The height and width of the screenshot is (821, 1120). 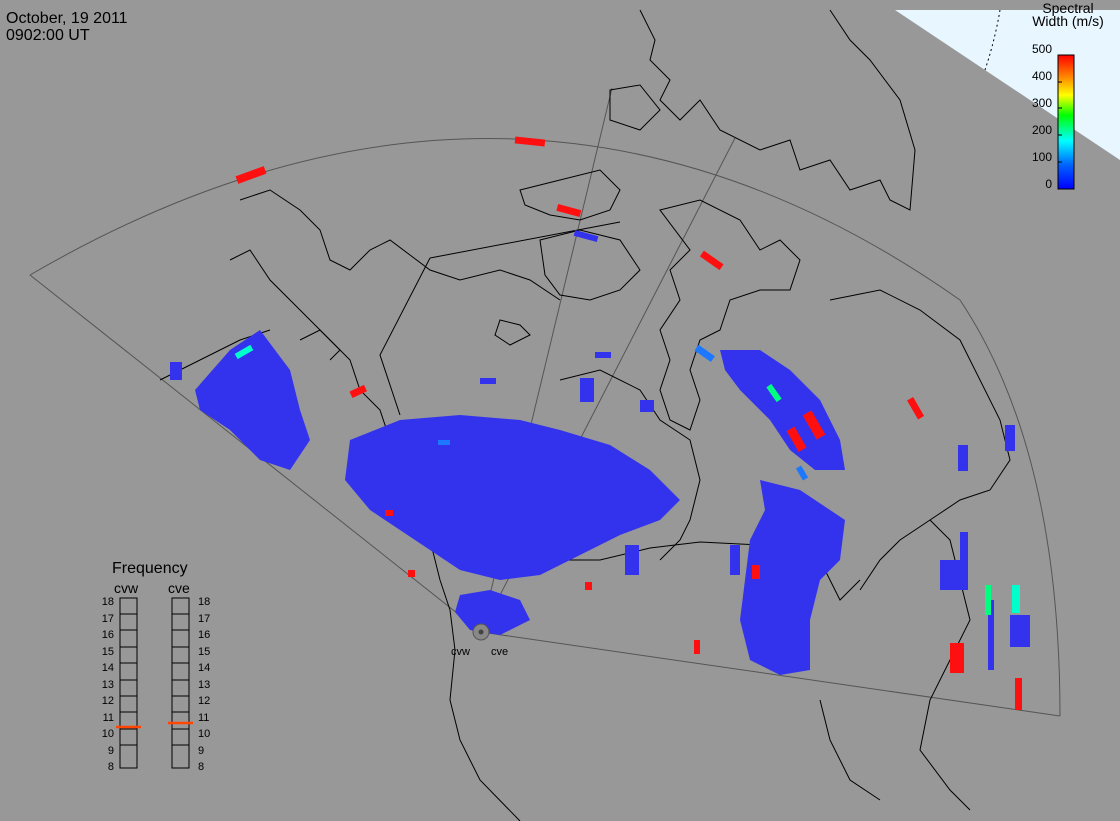 I want to click on colorbar-tick: 300, so click(x=1041, y=103).